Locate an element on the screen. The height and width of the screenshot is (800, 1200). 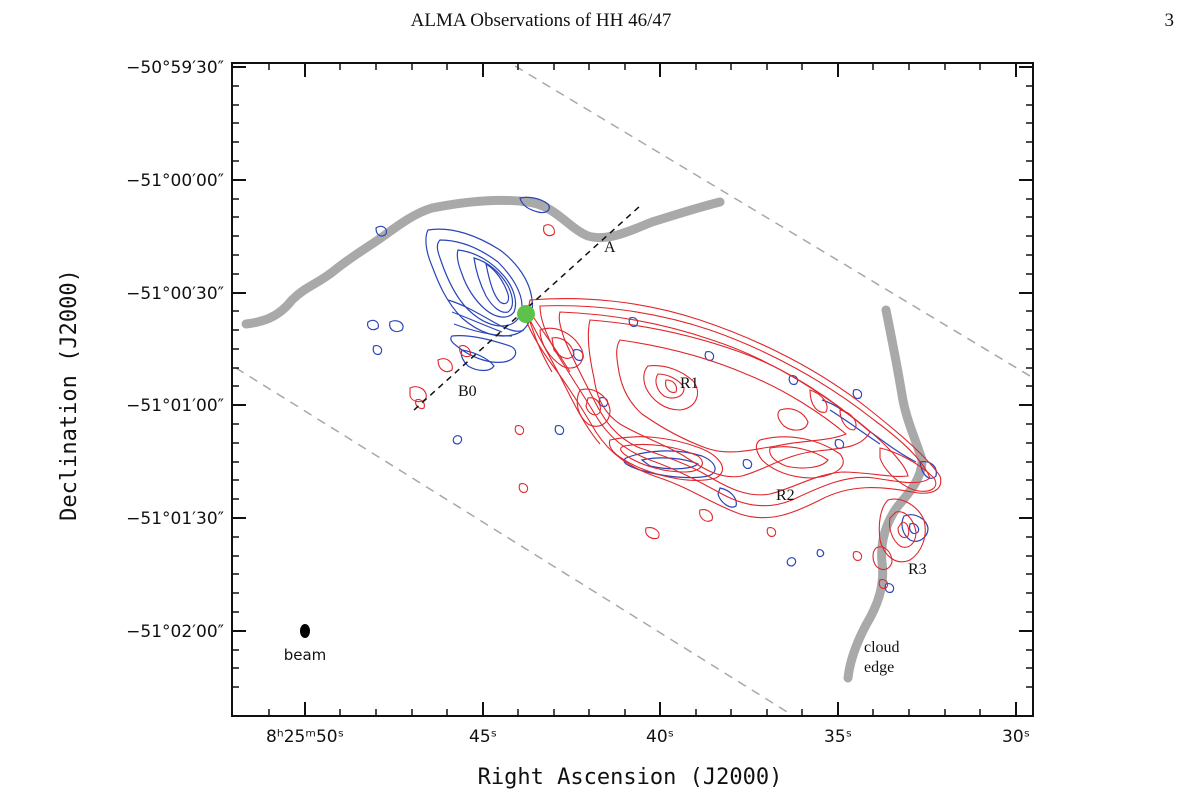
label-A: A is located at coordinates (610, 247).